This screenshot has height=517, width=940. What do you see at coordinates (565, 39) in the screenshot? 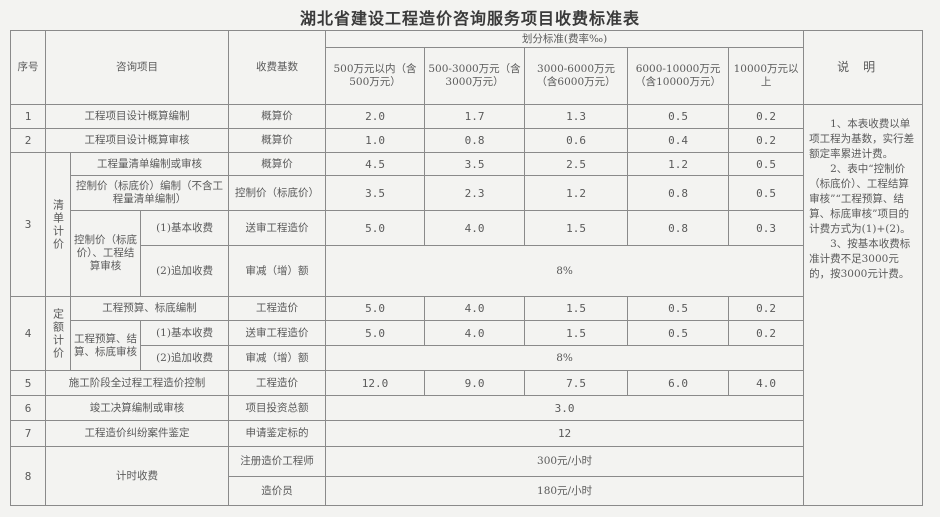
I see `header-rate-group: 划分标准(费率‰)` at bounding box center [565, 39].